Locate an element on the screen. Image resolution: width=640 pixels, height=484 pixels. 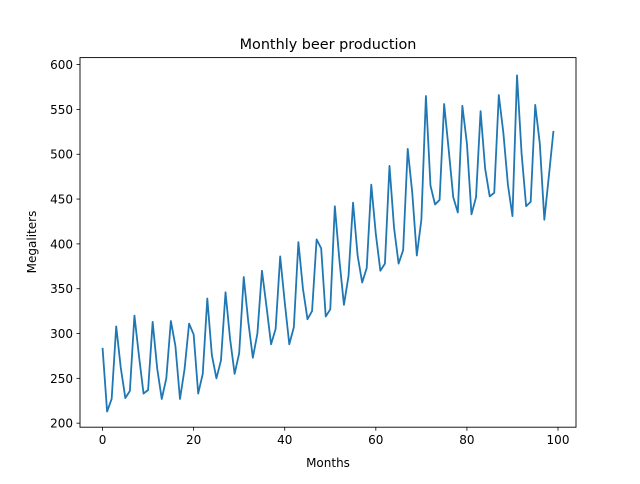
y-tick-label: 500 is located at coordinates (61, 155).